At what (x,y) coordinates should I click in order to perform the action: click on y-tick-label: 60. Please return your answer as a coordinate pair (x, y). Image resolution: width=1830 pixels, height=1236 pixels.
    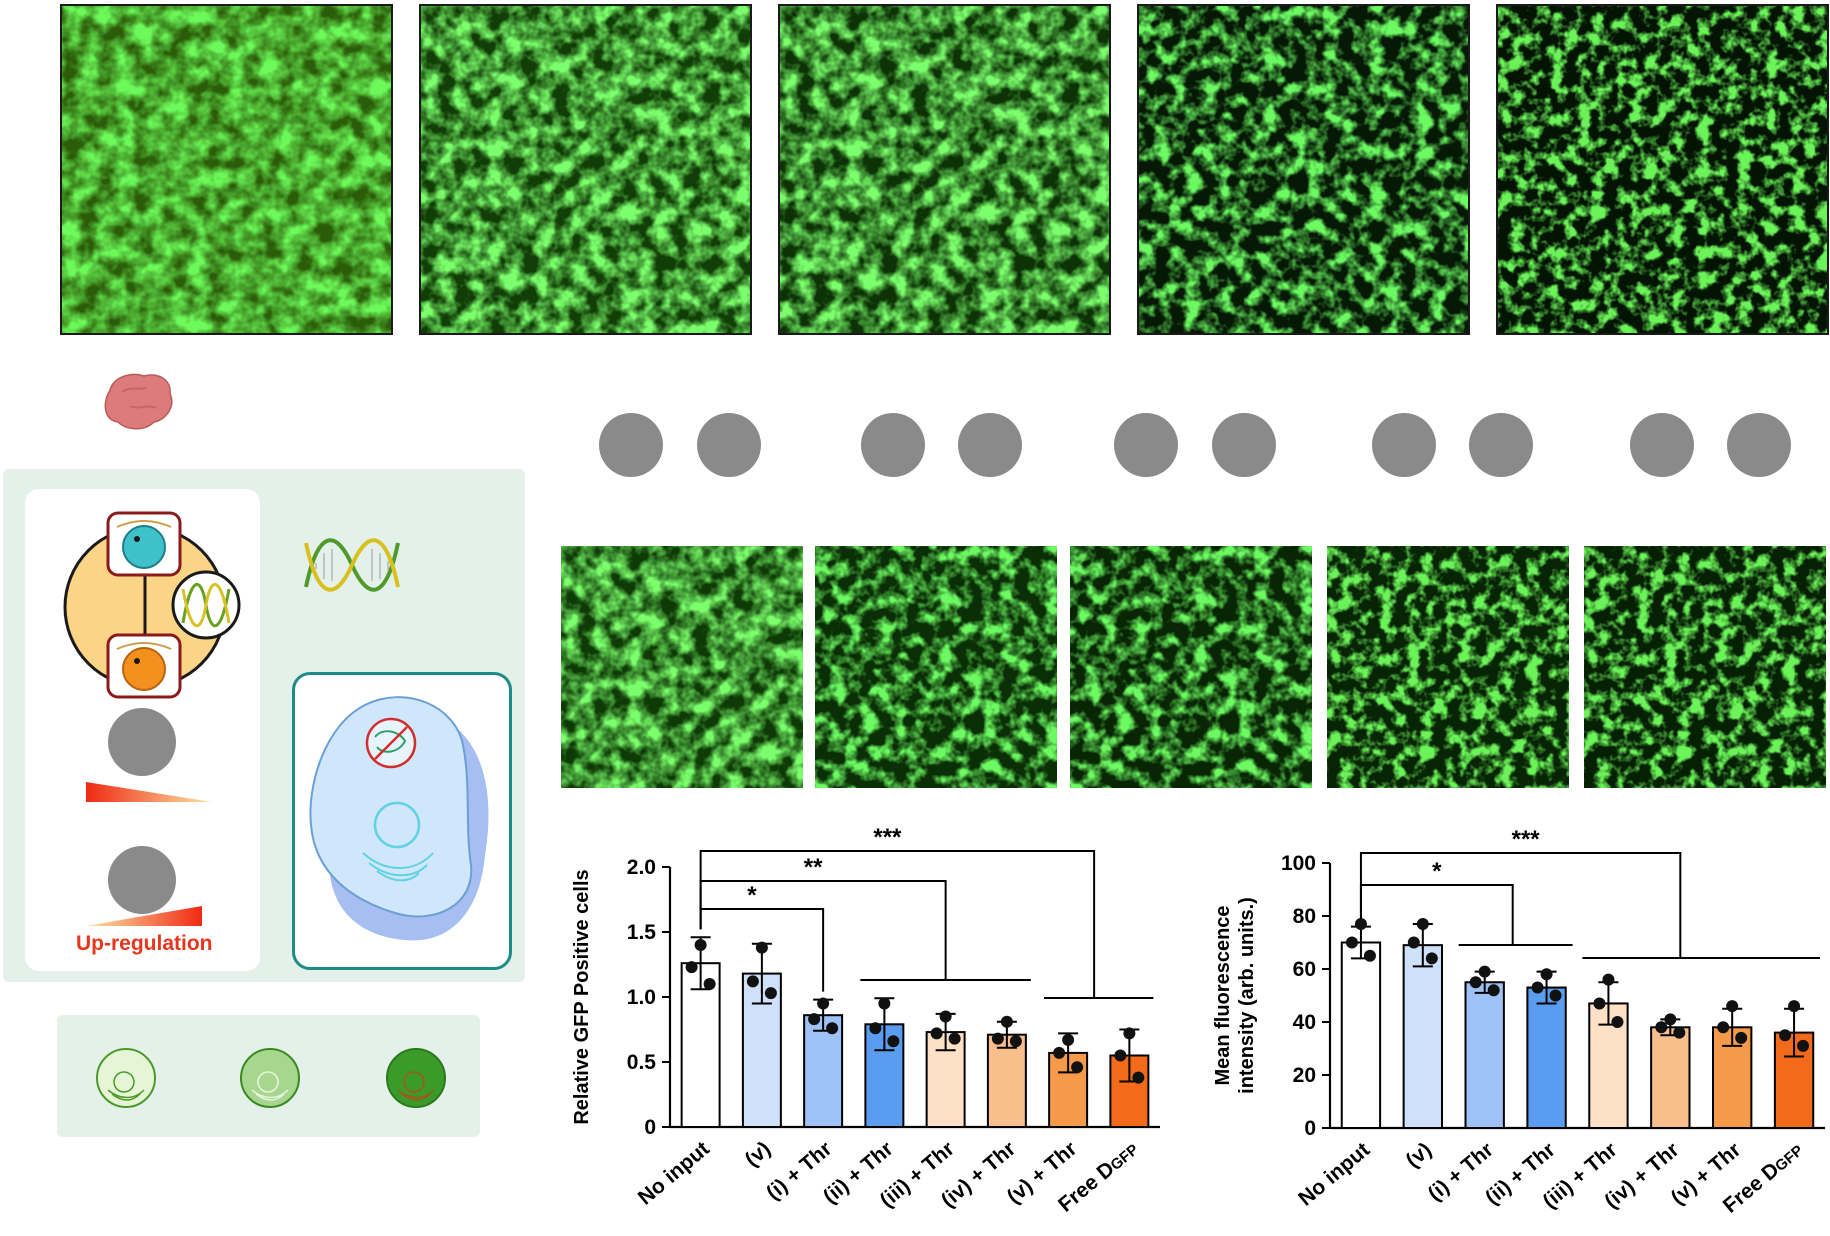
    Looking at the image, I should click on (1304, 969).